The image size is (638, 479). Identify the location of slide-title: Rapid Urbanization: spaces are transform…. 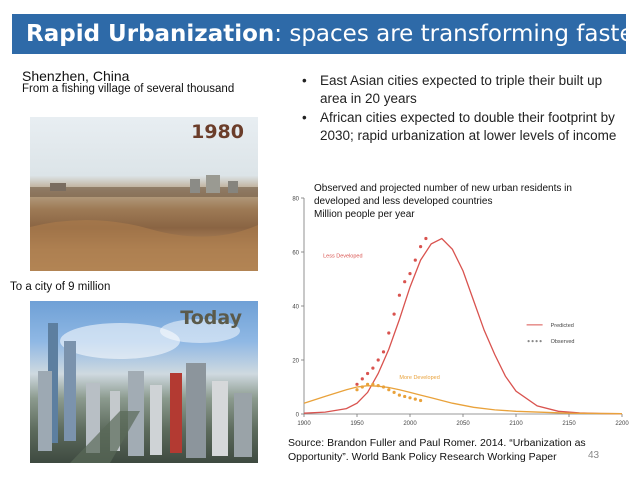
(325, 34).